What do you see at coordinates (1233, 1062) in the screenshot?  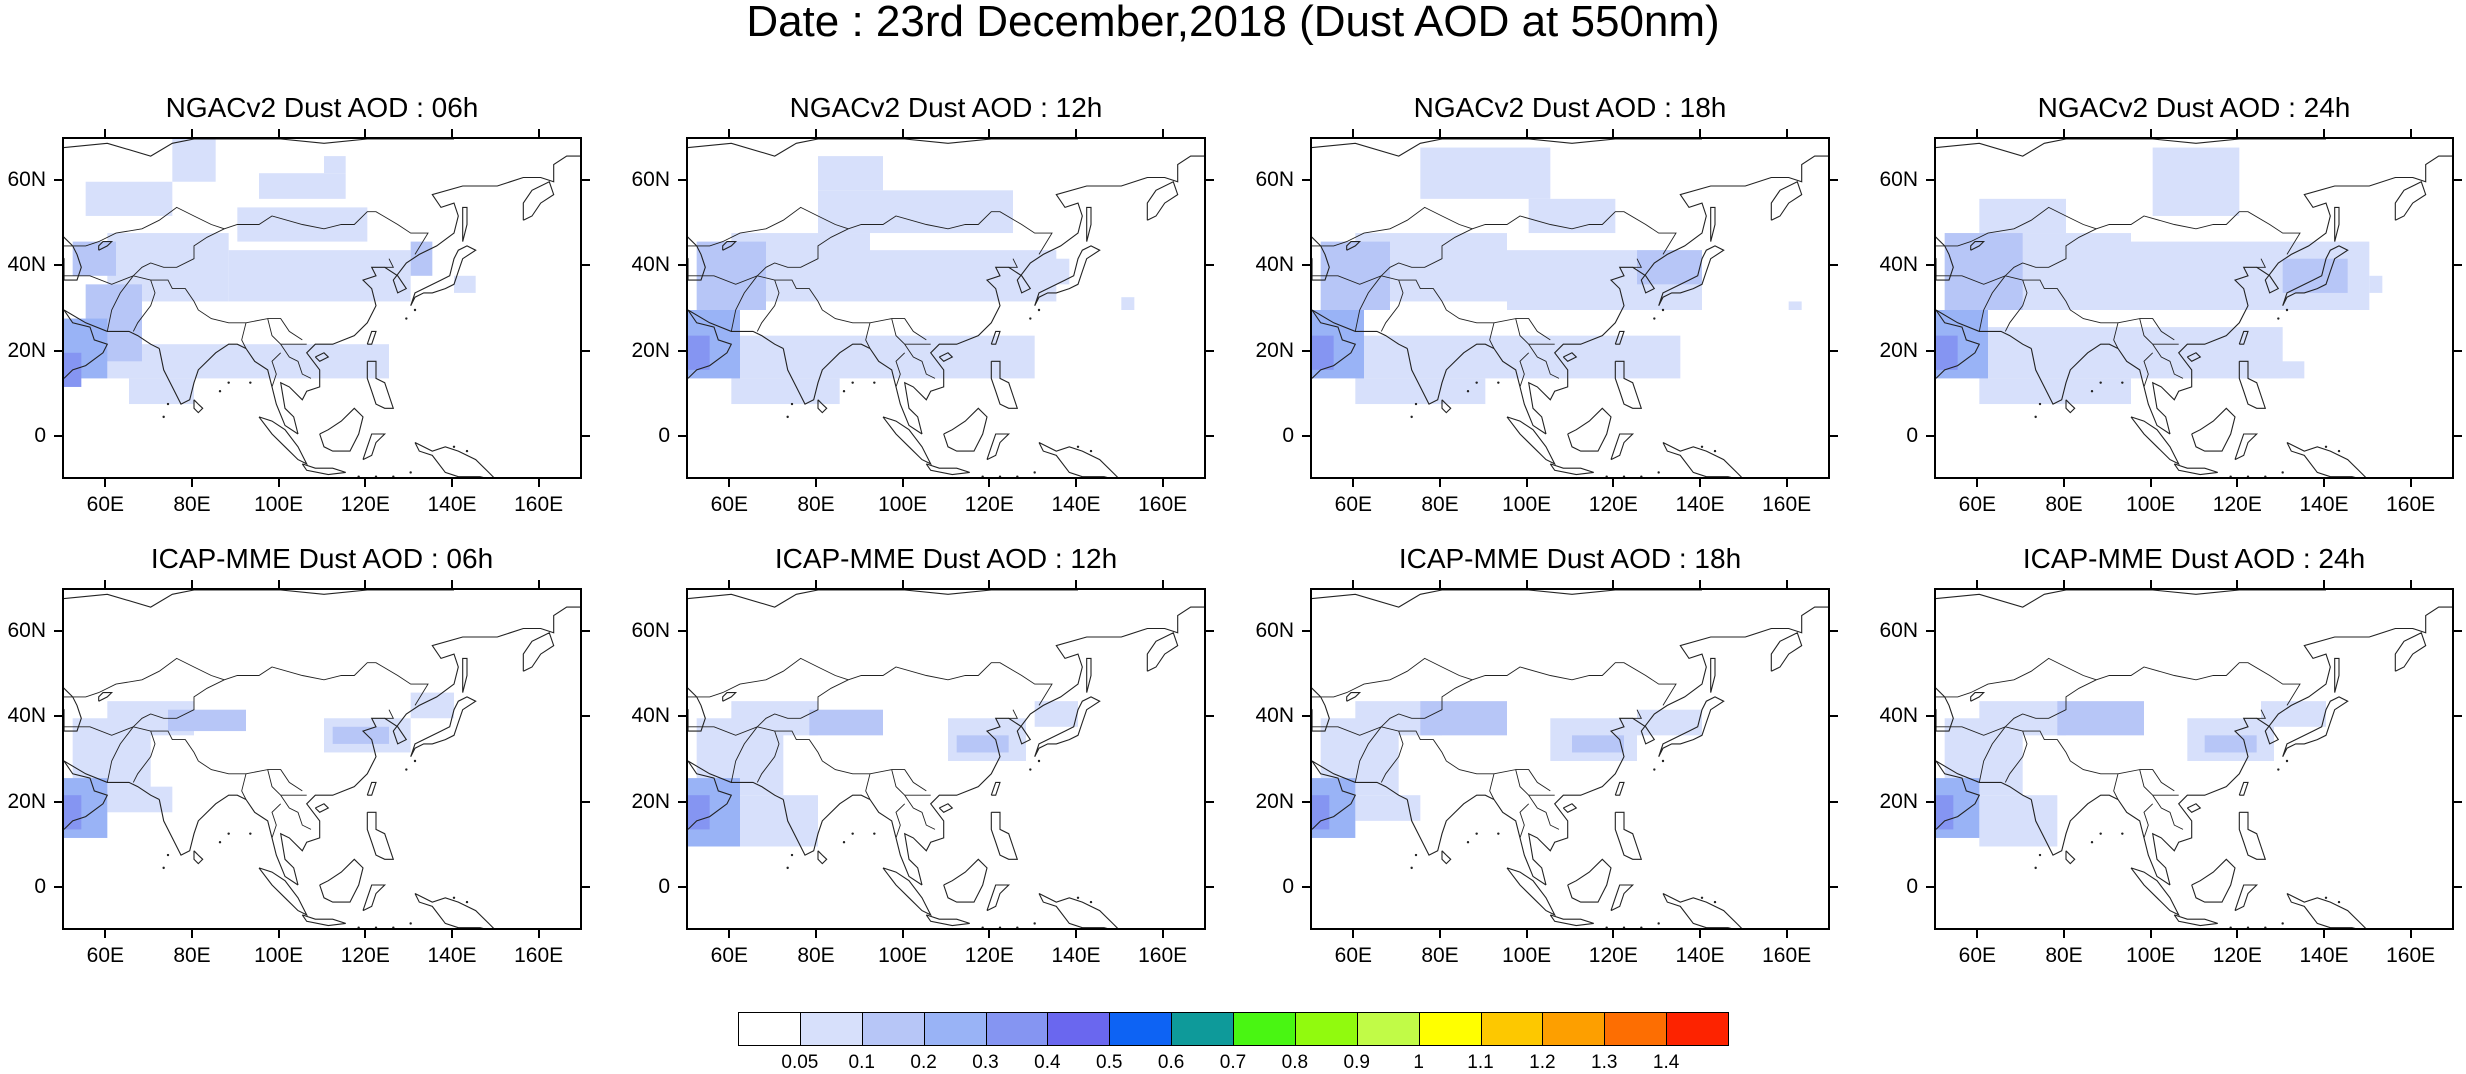 I see `colorbar-label: 0.7` at bounding box center [1233, 1062].